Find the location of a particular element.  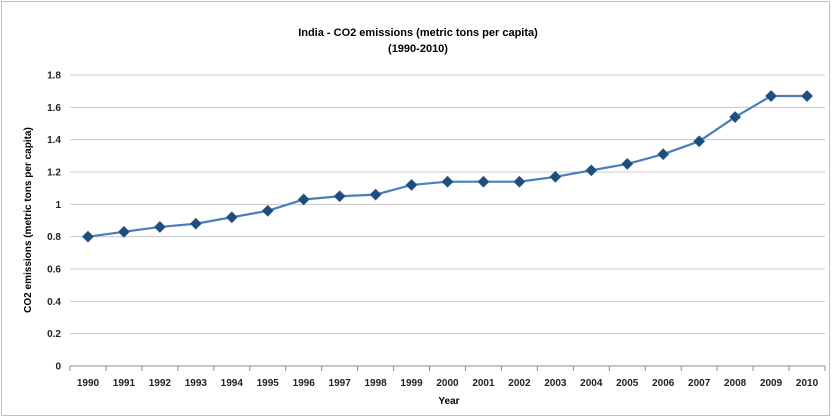

x-tick-label: 1998 is located at coordinates (375, 383).